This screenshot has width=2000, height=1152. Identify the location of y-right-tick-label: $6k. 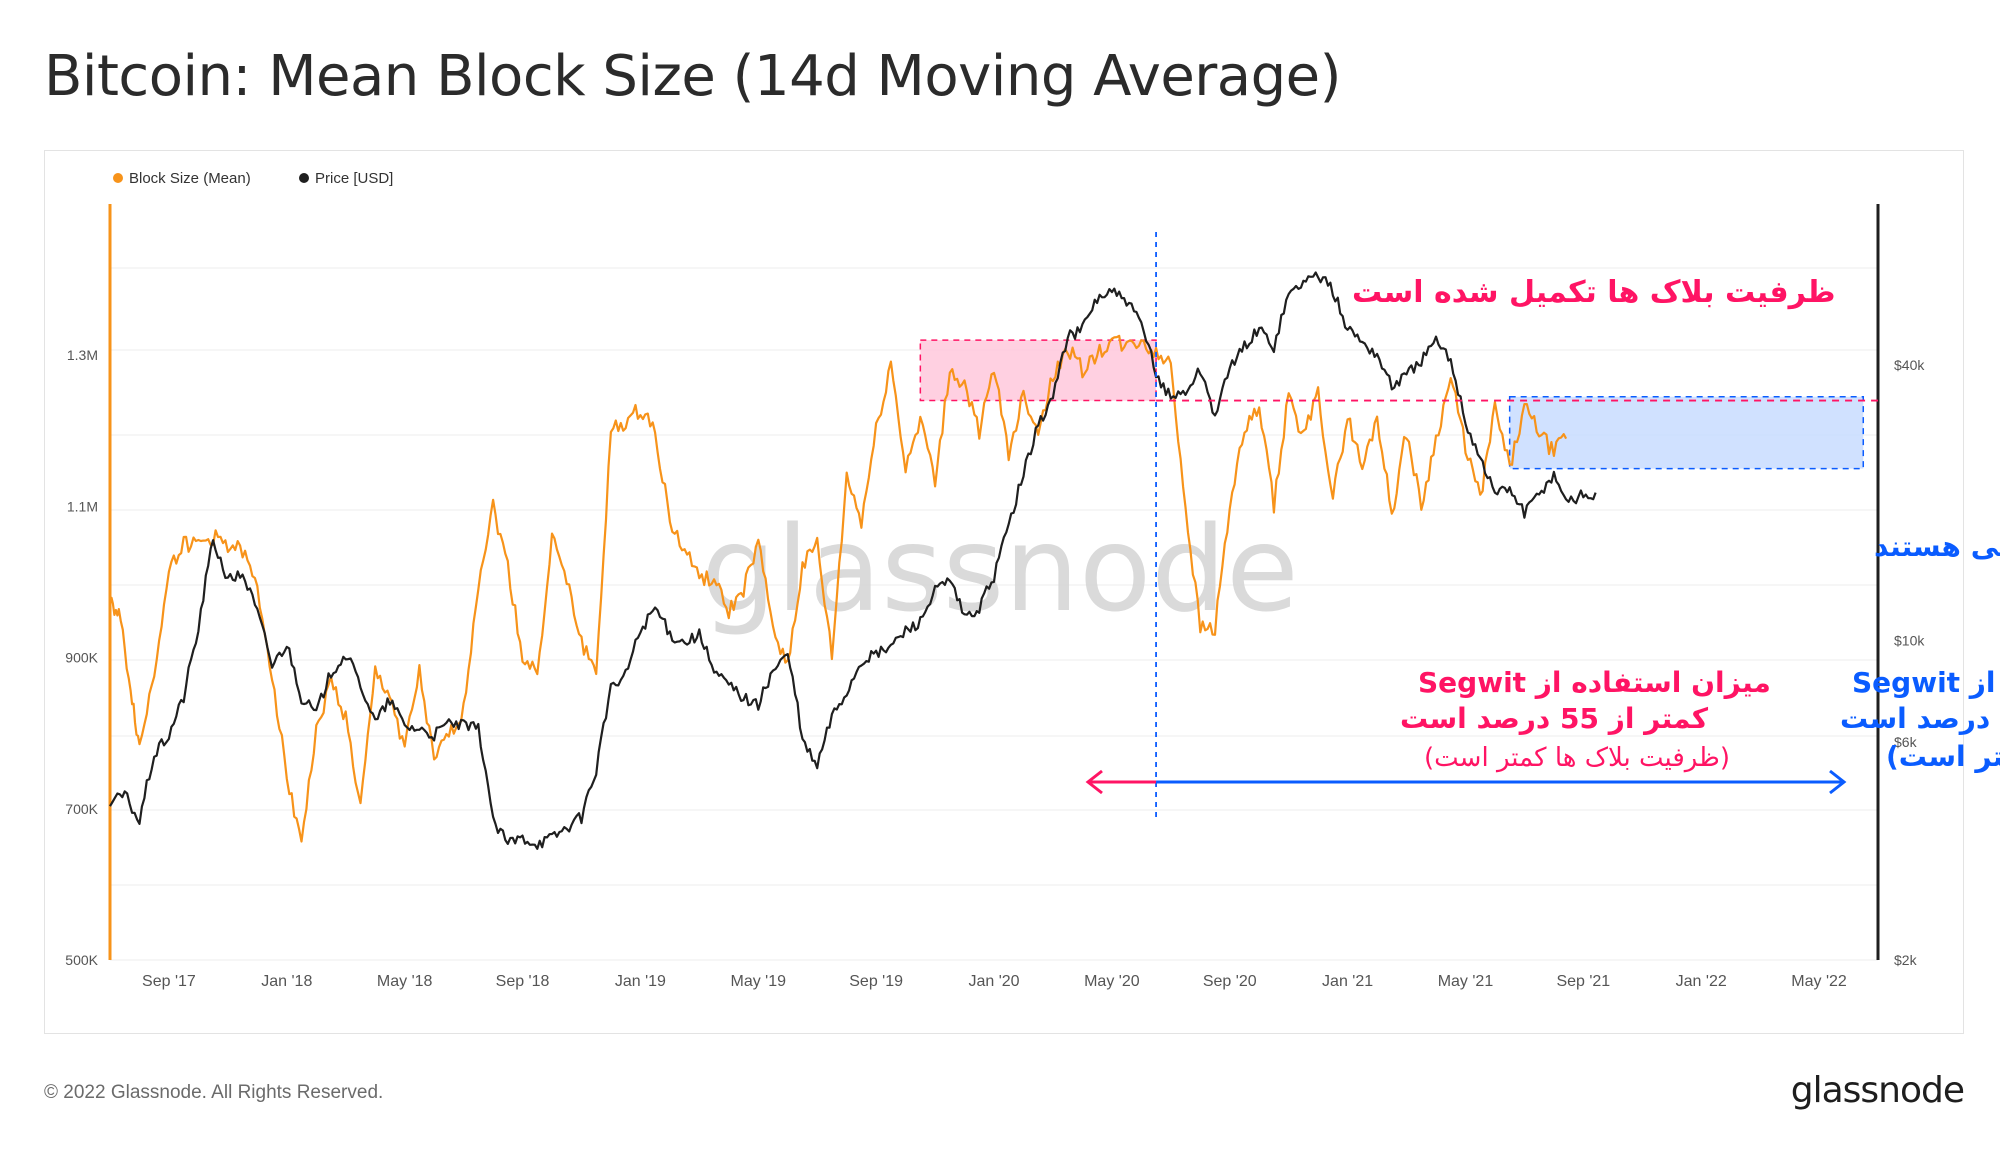
(1906, 742).